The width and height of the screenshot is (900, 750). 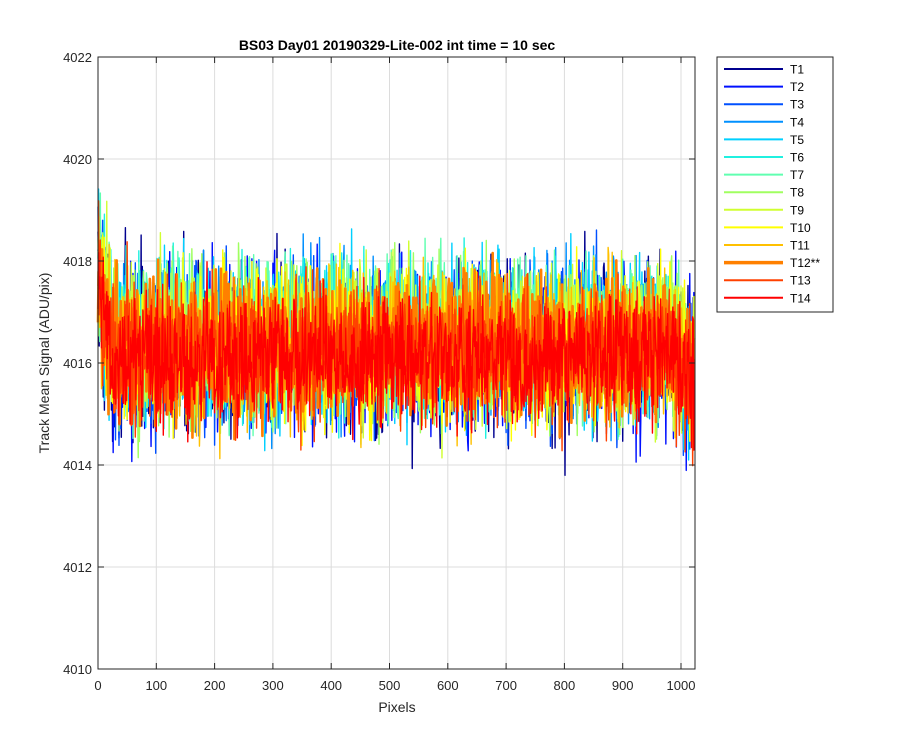 What do you see at coordinates (797, 105) in the screenshot?
I see `legend-label: T3` at bounding box center [797, 105].